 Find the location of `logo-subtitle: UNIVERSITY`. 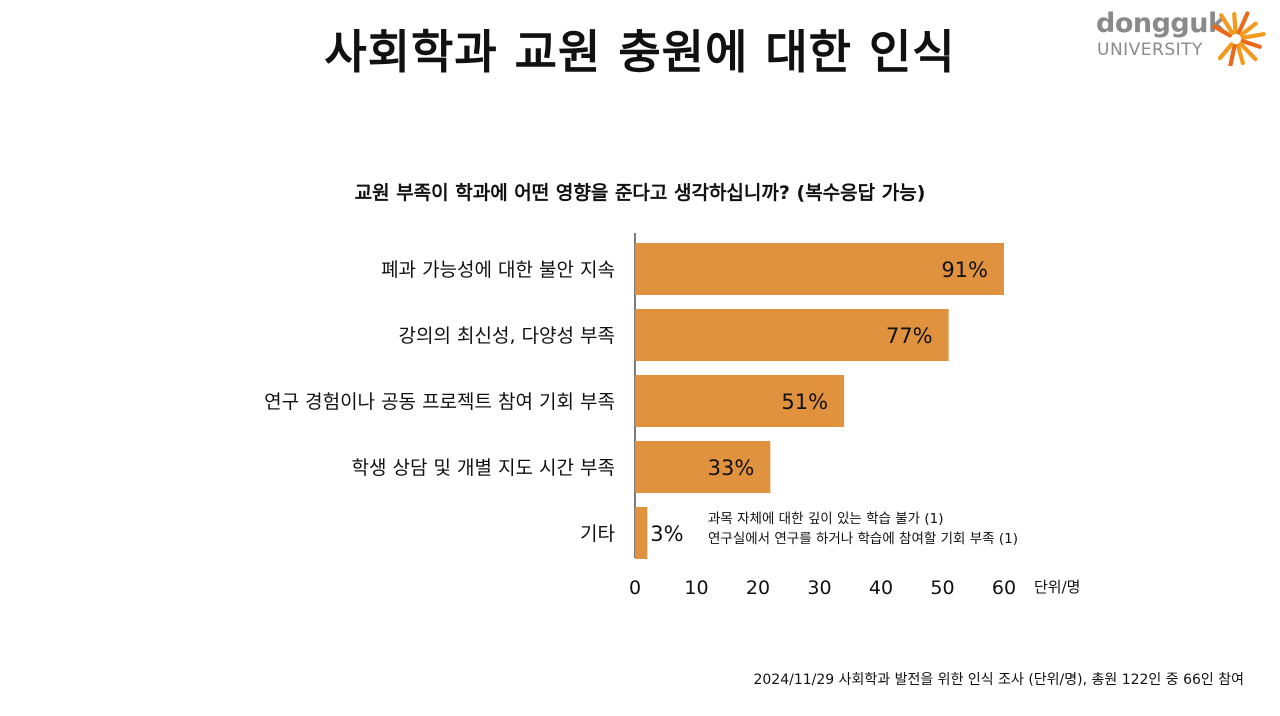

logo-subtitle: UNIVERSITY is located at coordinates (1150, 50).